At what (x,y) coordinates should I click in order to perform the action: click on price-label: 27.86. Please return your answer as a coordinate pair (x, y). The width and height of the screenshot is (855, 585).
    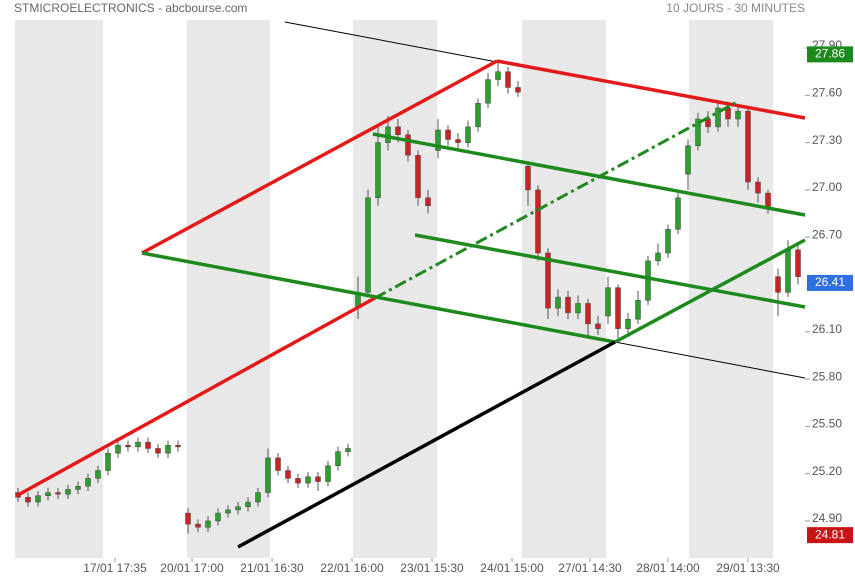
    Looking at the image, I should click on (830, 54).